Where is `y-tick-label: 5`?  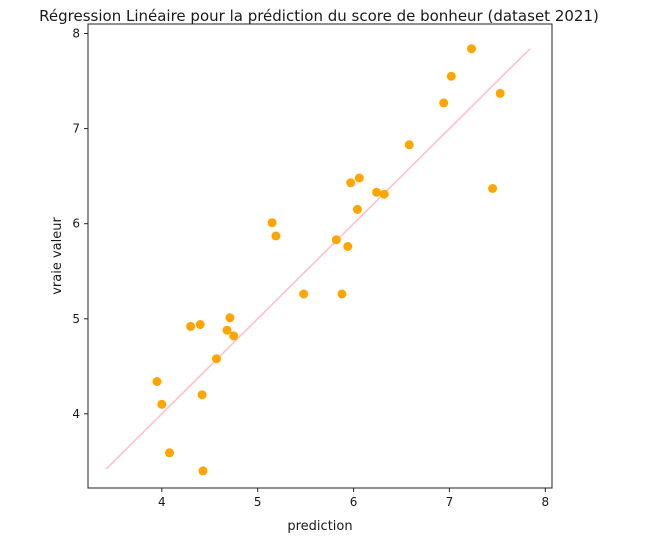
y-tick-label: 5 is located at coordinates (76, 319).